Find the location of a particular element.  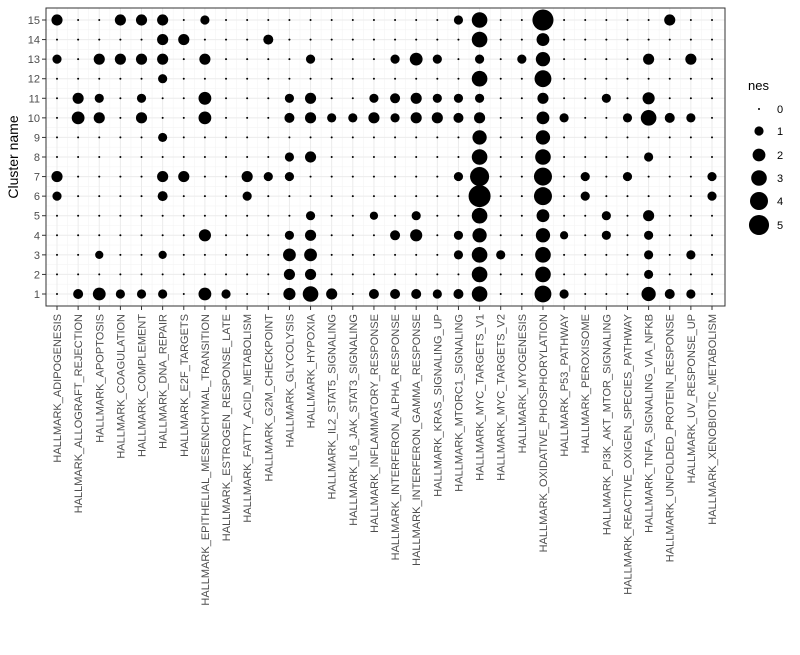

x-tick-label: HALLMARK_PEROXISOME is located at coordinates (586, 383).